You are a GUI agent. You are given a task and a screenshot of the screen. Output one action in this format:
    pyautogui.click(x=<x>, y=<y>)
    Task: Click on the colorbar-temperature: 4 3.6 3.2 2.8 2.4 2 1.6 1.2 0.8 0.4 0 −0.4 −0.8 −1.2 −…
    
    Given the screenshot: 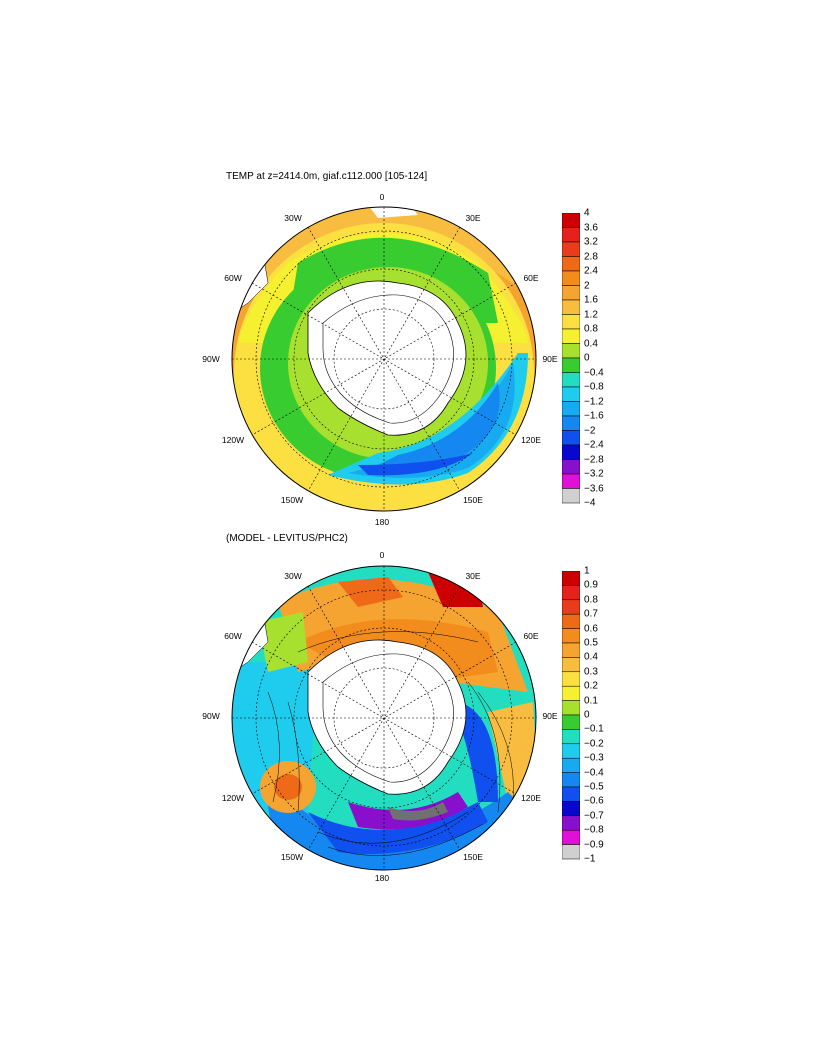 What is the action you would take?
    pyautogui.click(x=592, y=358)
    